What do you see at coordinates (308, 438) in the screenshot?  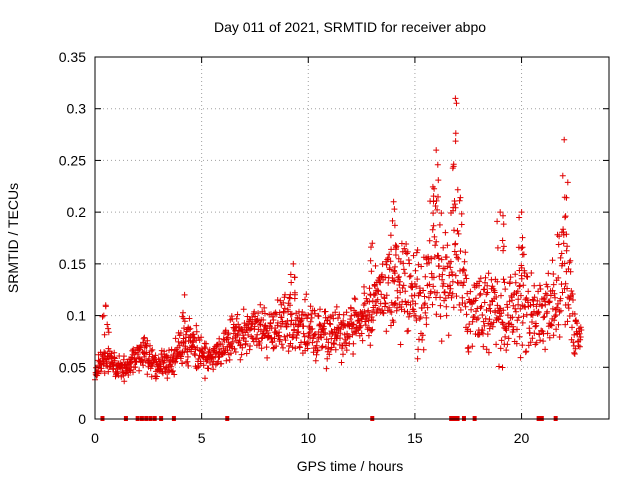 I see `x-tick-label: 10` at bounding box center [308, 438].